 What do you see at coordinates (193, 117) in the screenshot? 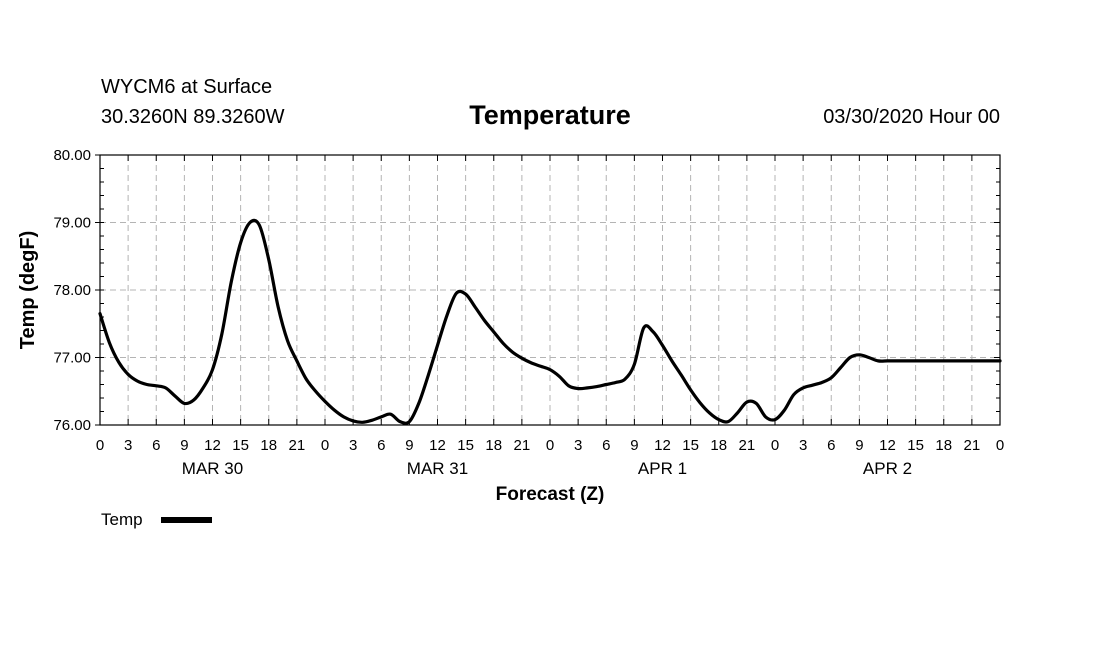
I see `coordinates-label: 30.3260N 89.3260W` at bounding box center [193, 117].